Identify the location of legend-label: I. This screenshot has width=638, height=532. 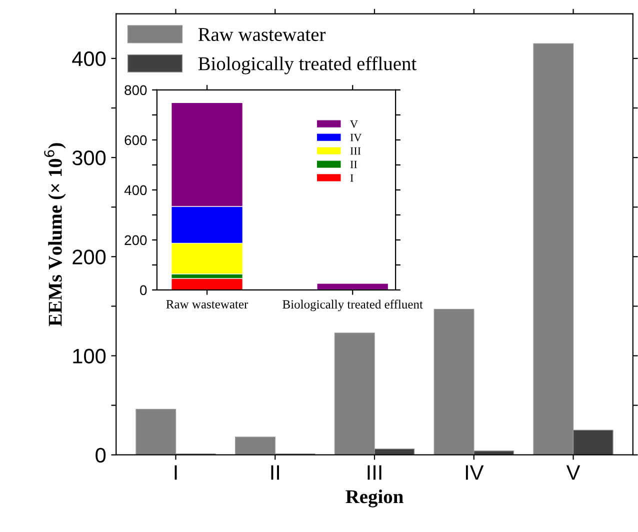
(352, 178).